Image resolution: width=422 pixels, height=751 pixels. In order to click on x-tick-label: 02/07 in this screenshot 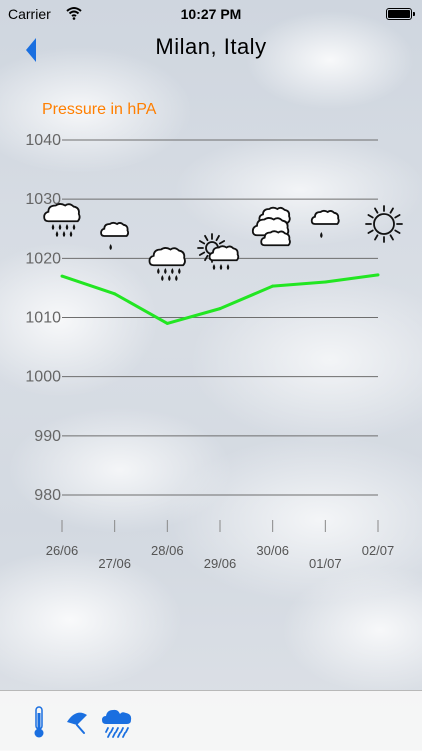, I will do `click(378, 550)`.